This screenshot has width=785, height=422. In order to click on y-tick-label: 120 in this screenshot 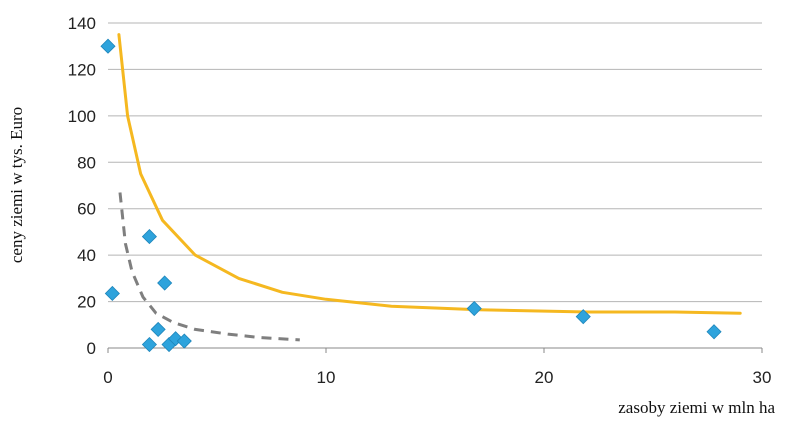, I will do `click(82, 69)`.